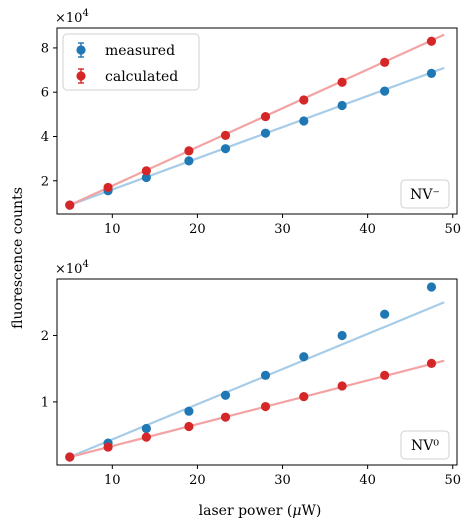  I want to click on legend-box, so click(131, 62).